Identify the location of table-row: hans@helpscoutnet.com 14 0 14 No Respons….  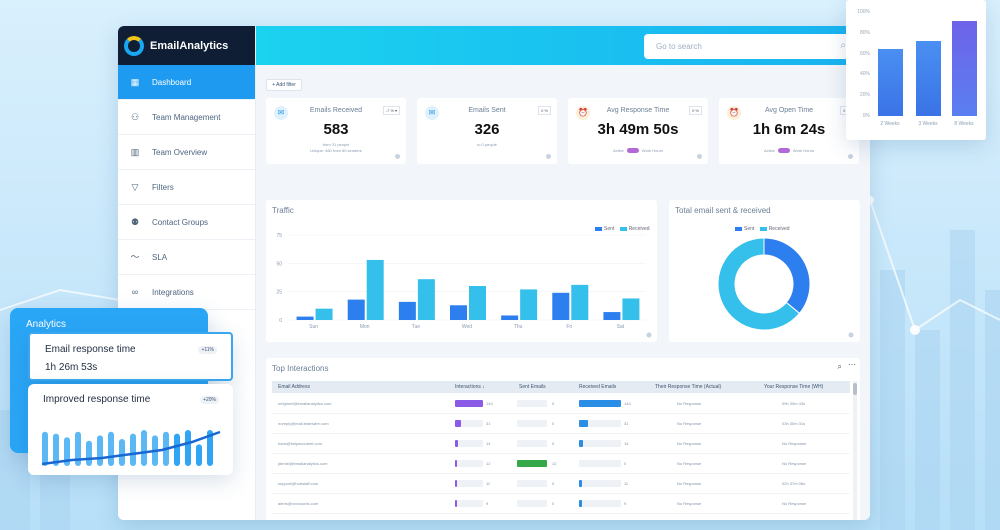
(561, 444).